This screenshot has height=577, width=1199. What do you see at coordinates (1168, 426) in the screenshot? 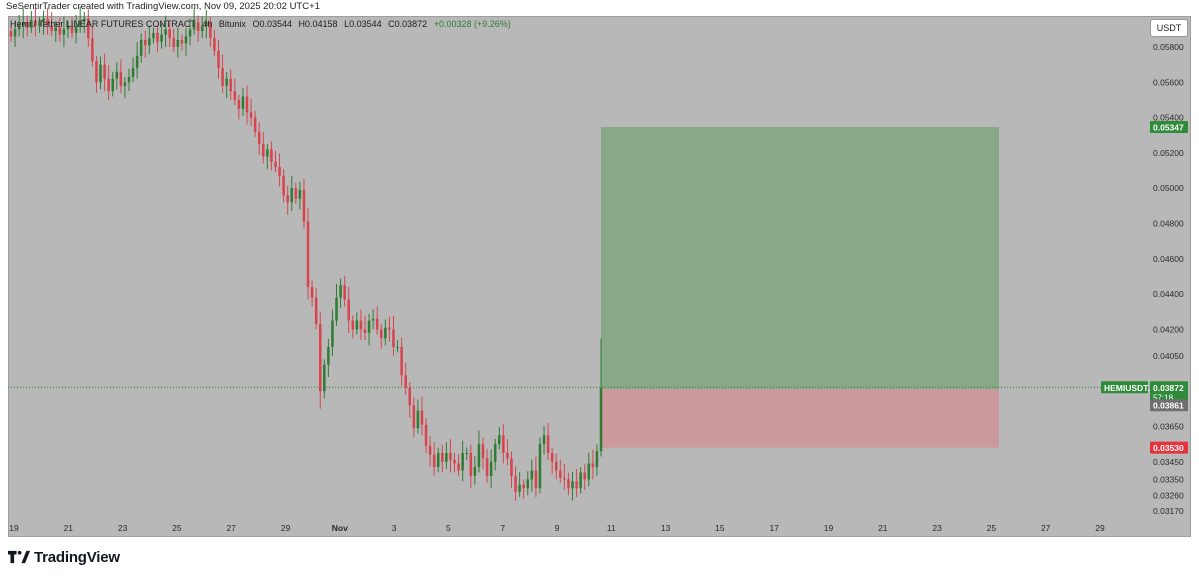
I see `y-tick-label: 0.03650` at bounding box center [1168, 426].